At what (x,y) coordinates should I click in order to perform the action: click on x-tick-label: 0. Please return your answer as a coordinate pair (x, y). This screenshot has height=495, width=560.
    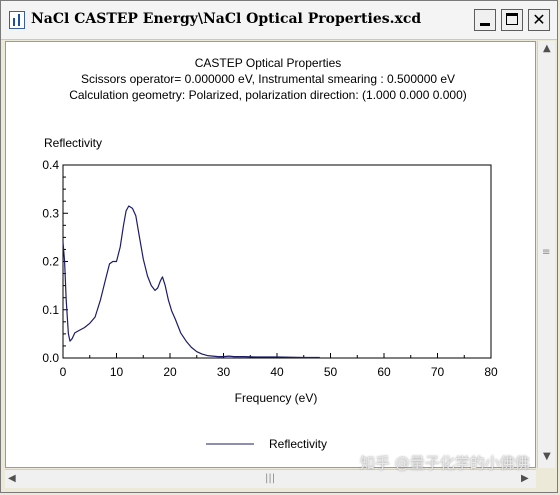
    Looking at the image, I should click on (63, 372).